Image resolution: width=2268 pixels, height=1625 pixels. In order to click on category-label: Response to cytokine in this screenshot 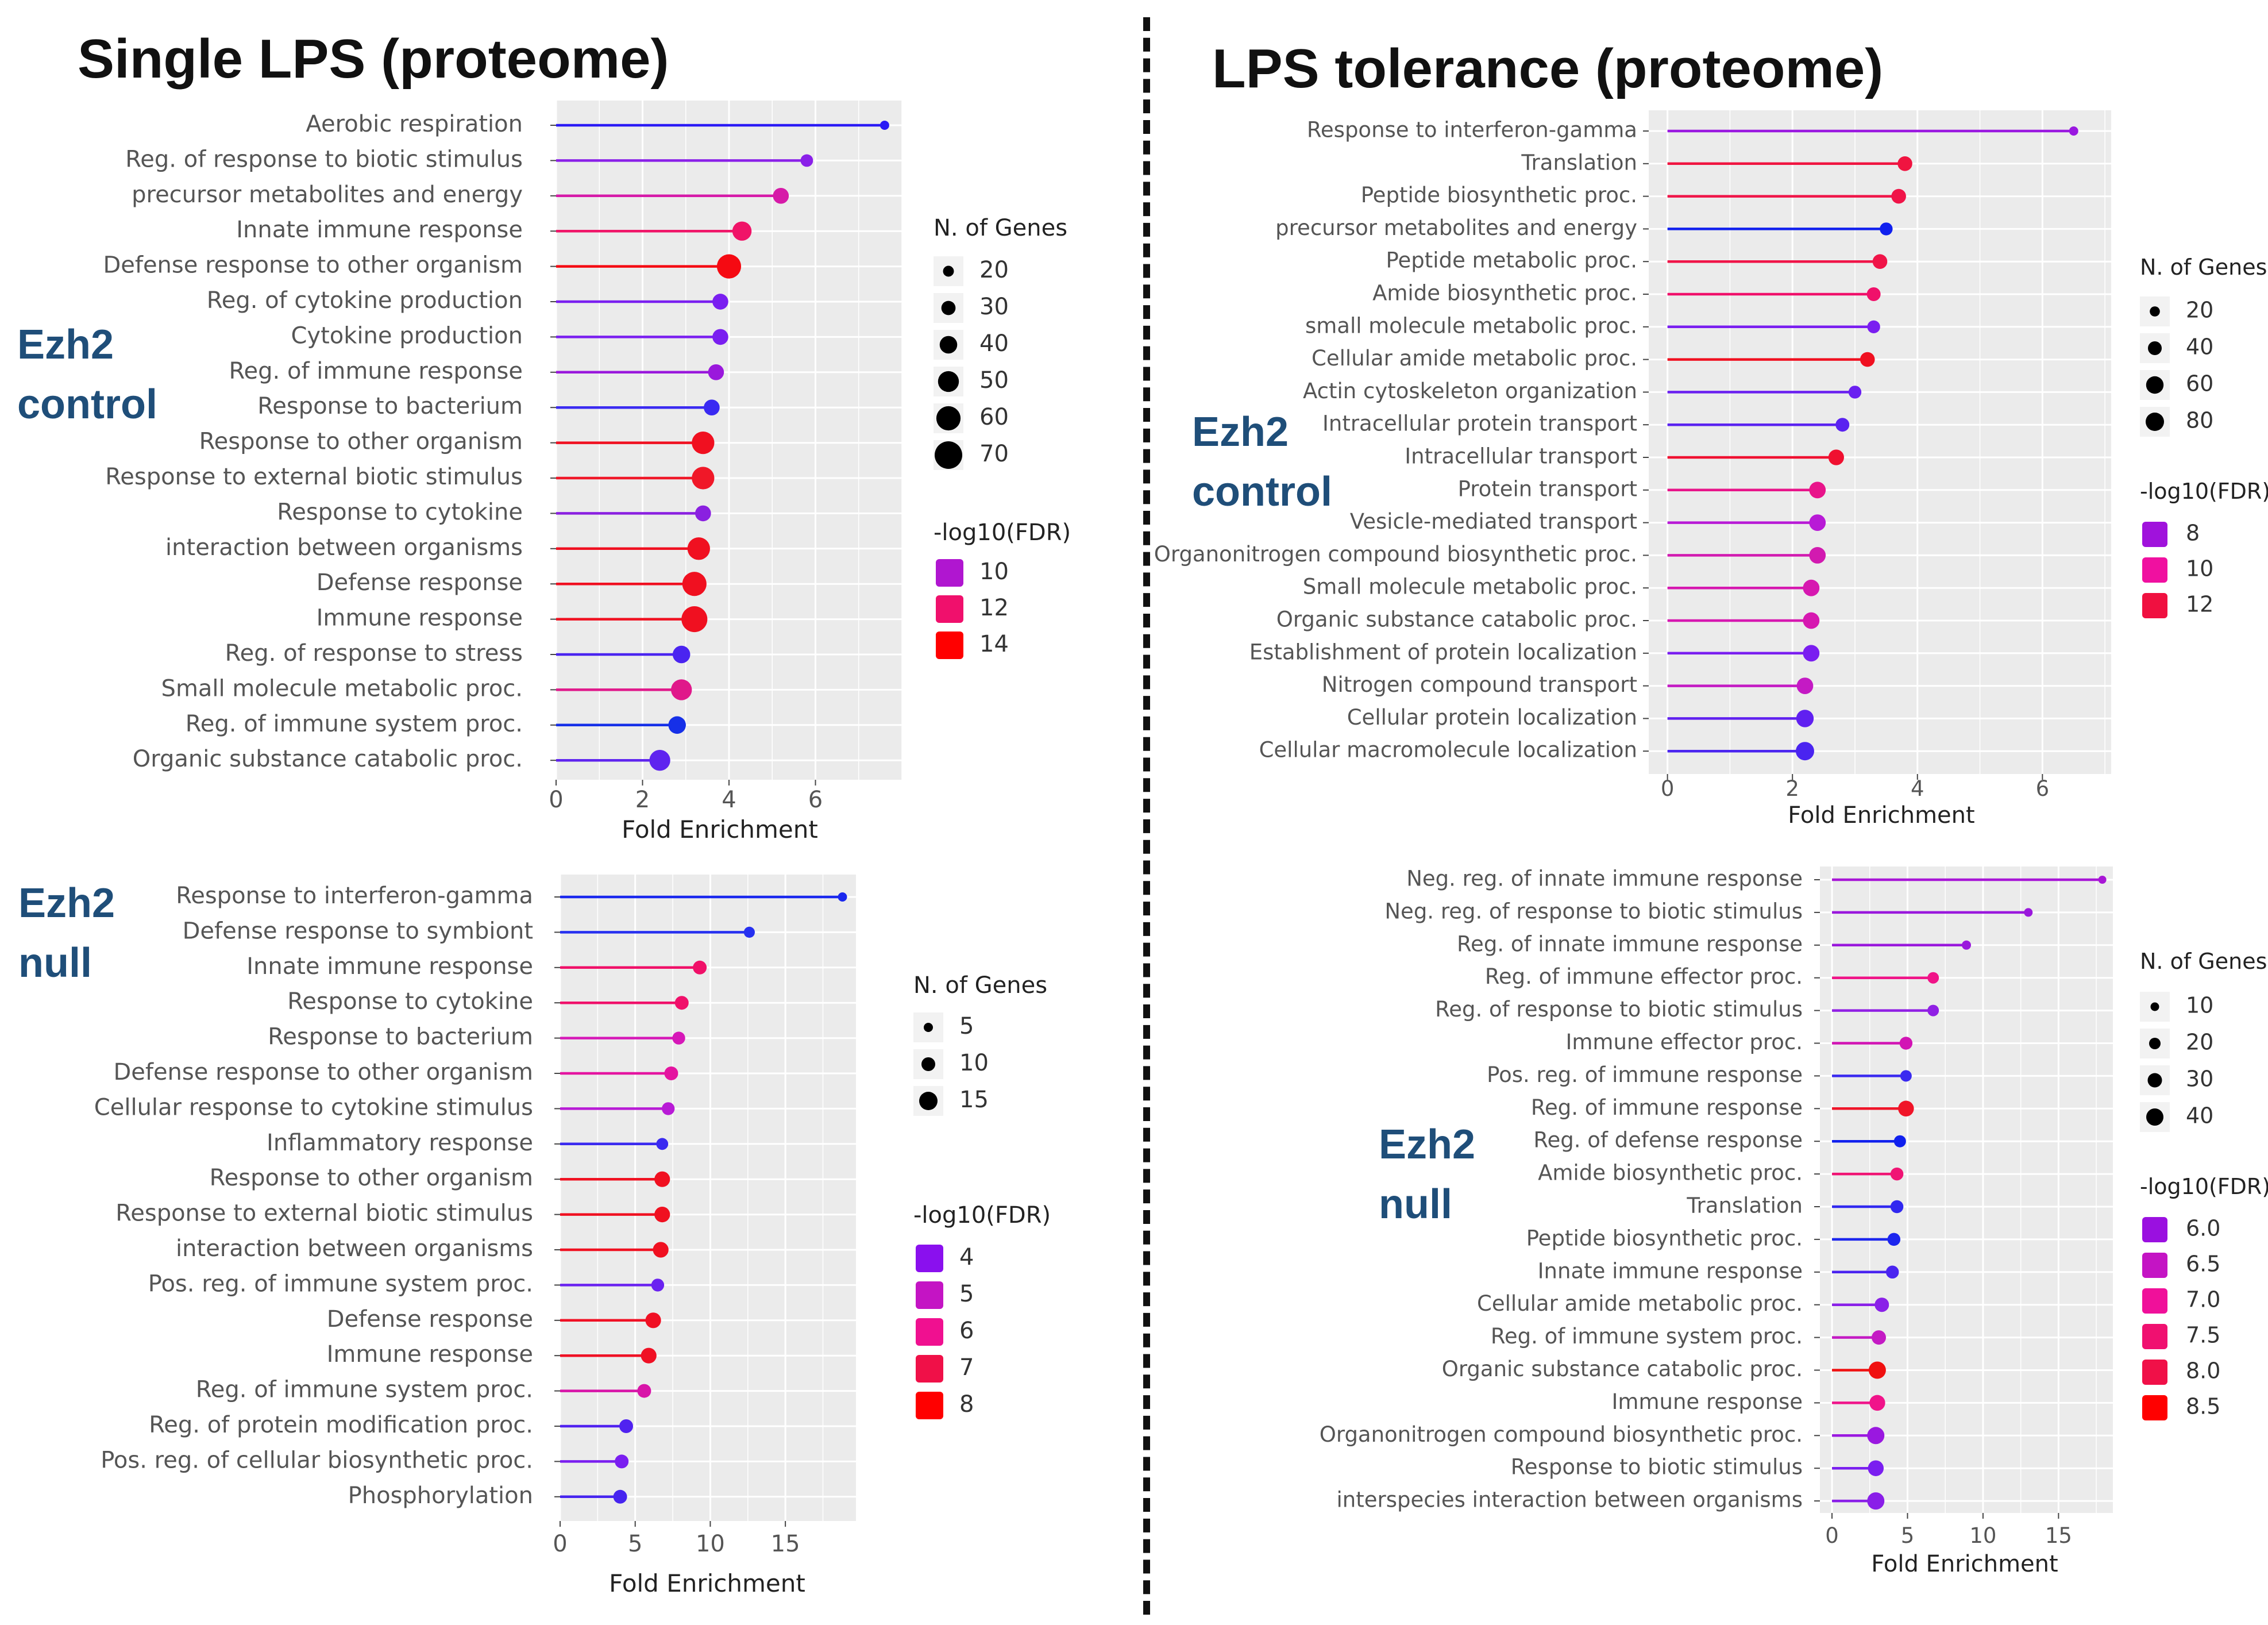, I will do `click(400, 512)`.